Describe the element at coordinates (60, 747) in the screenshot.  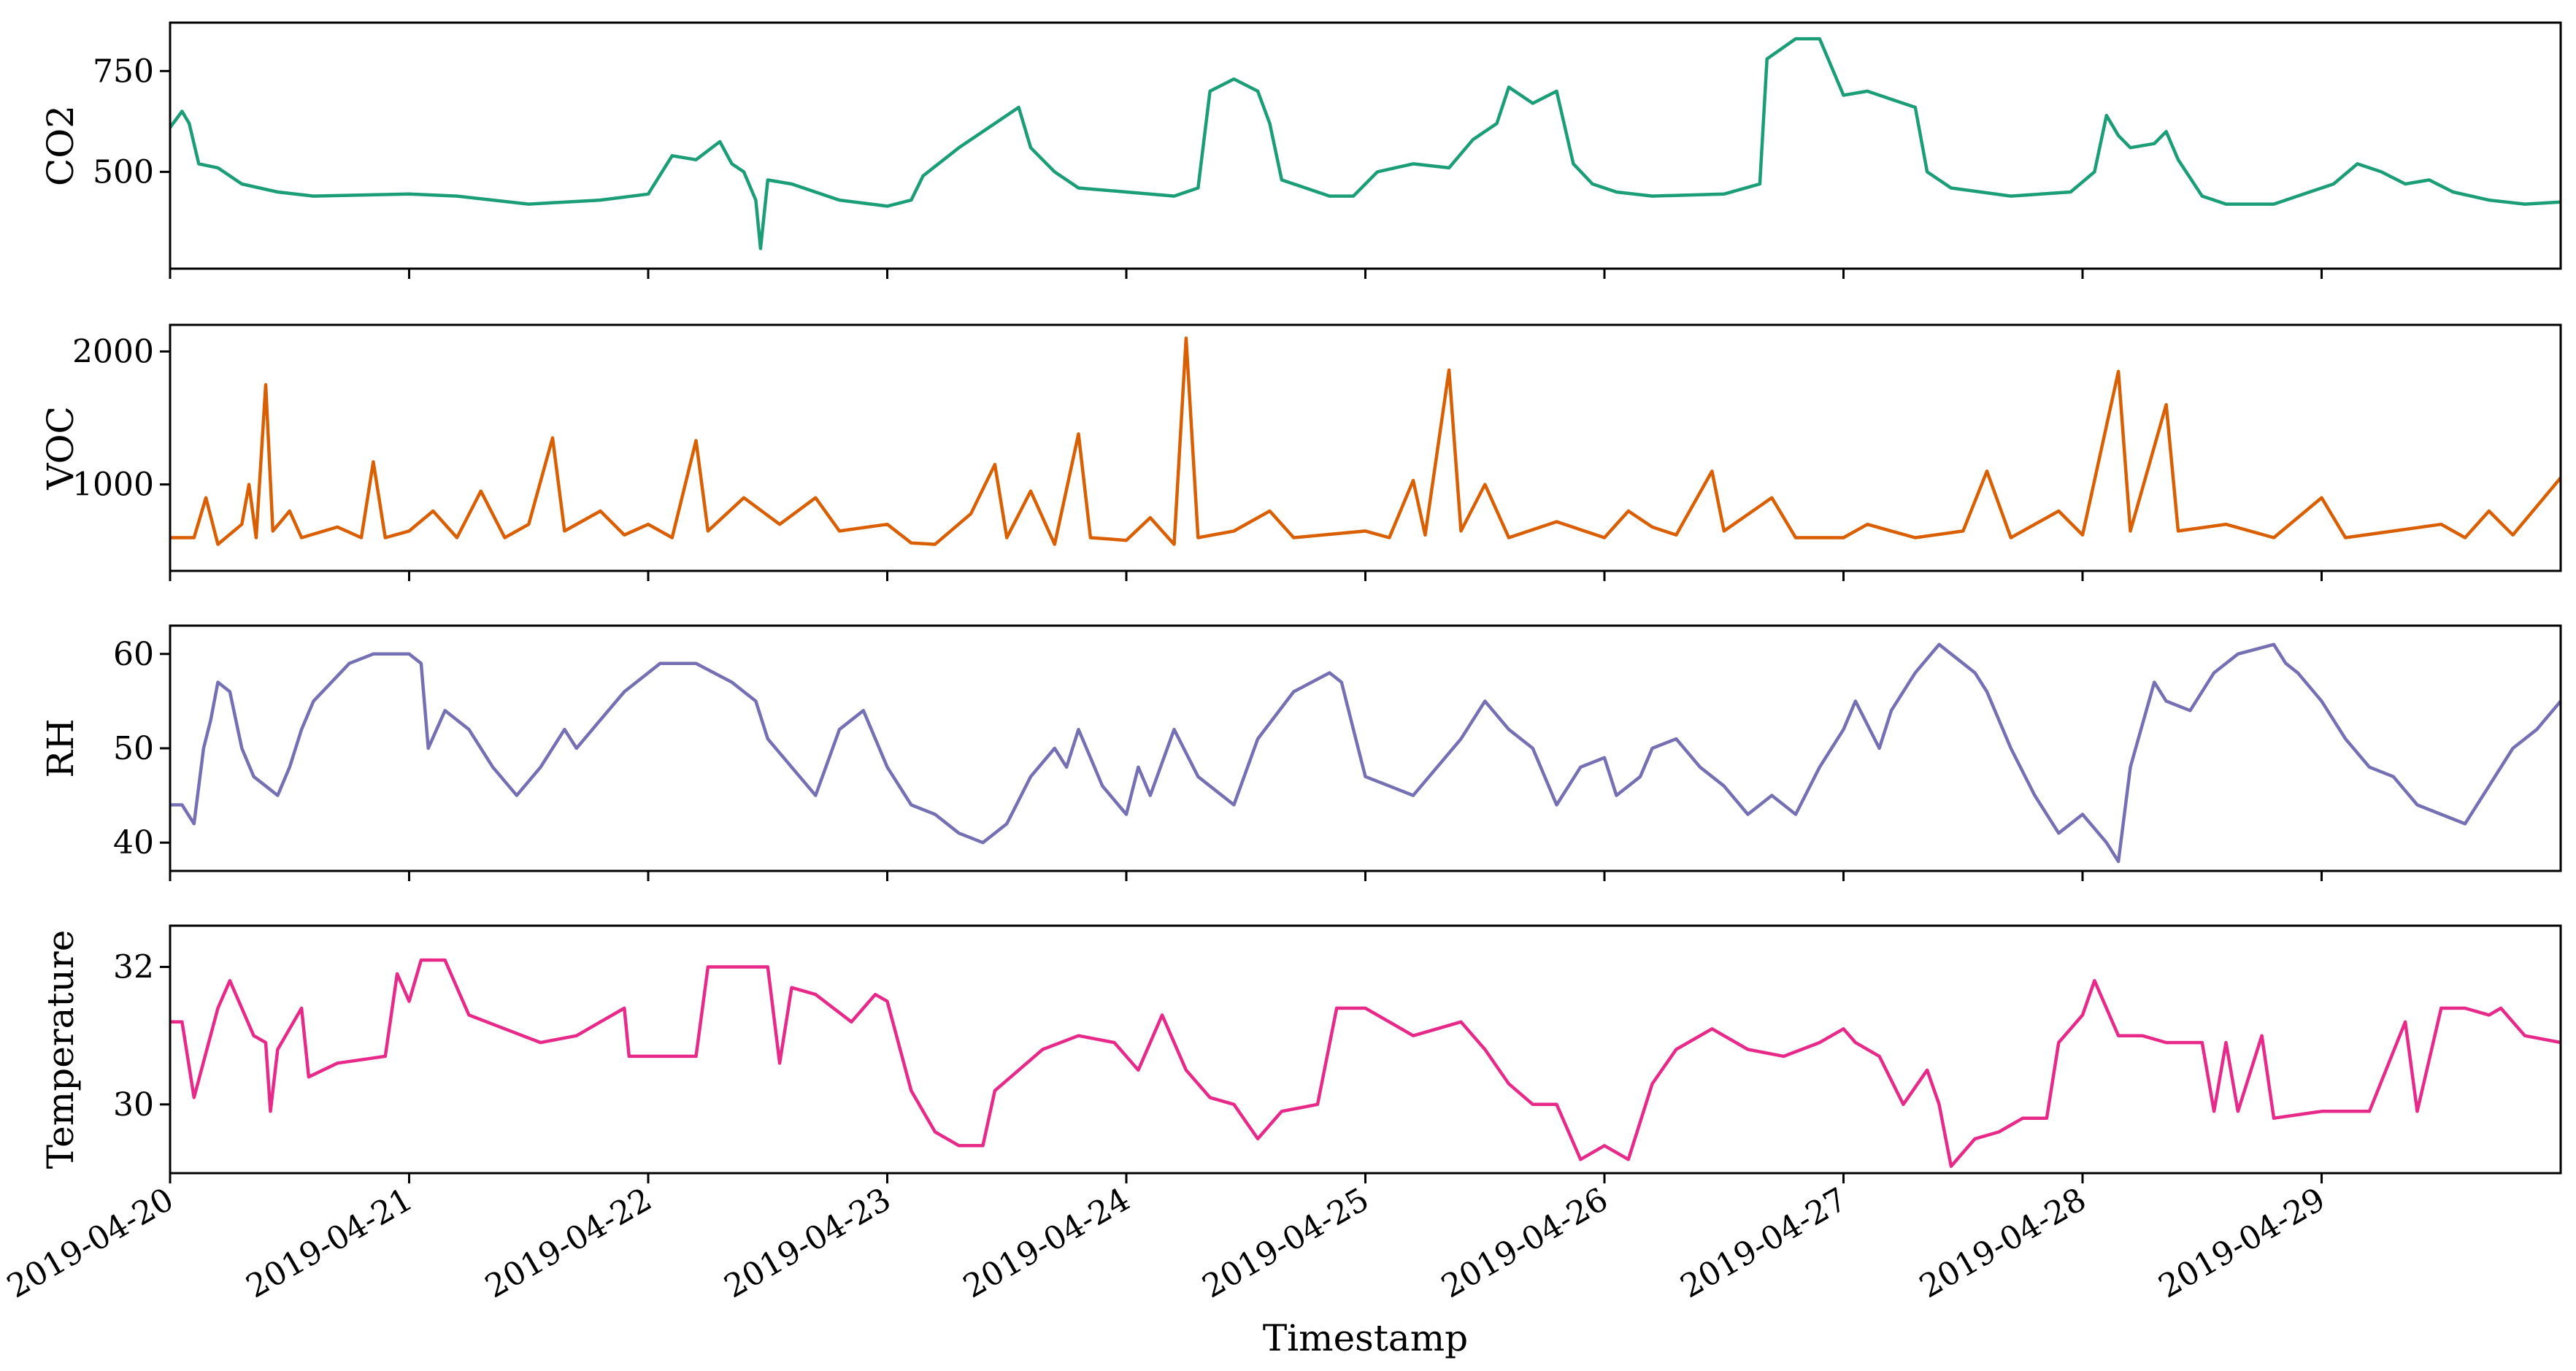
I see `y-axis-label: RH` at that location.